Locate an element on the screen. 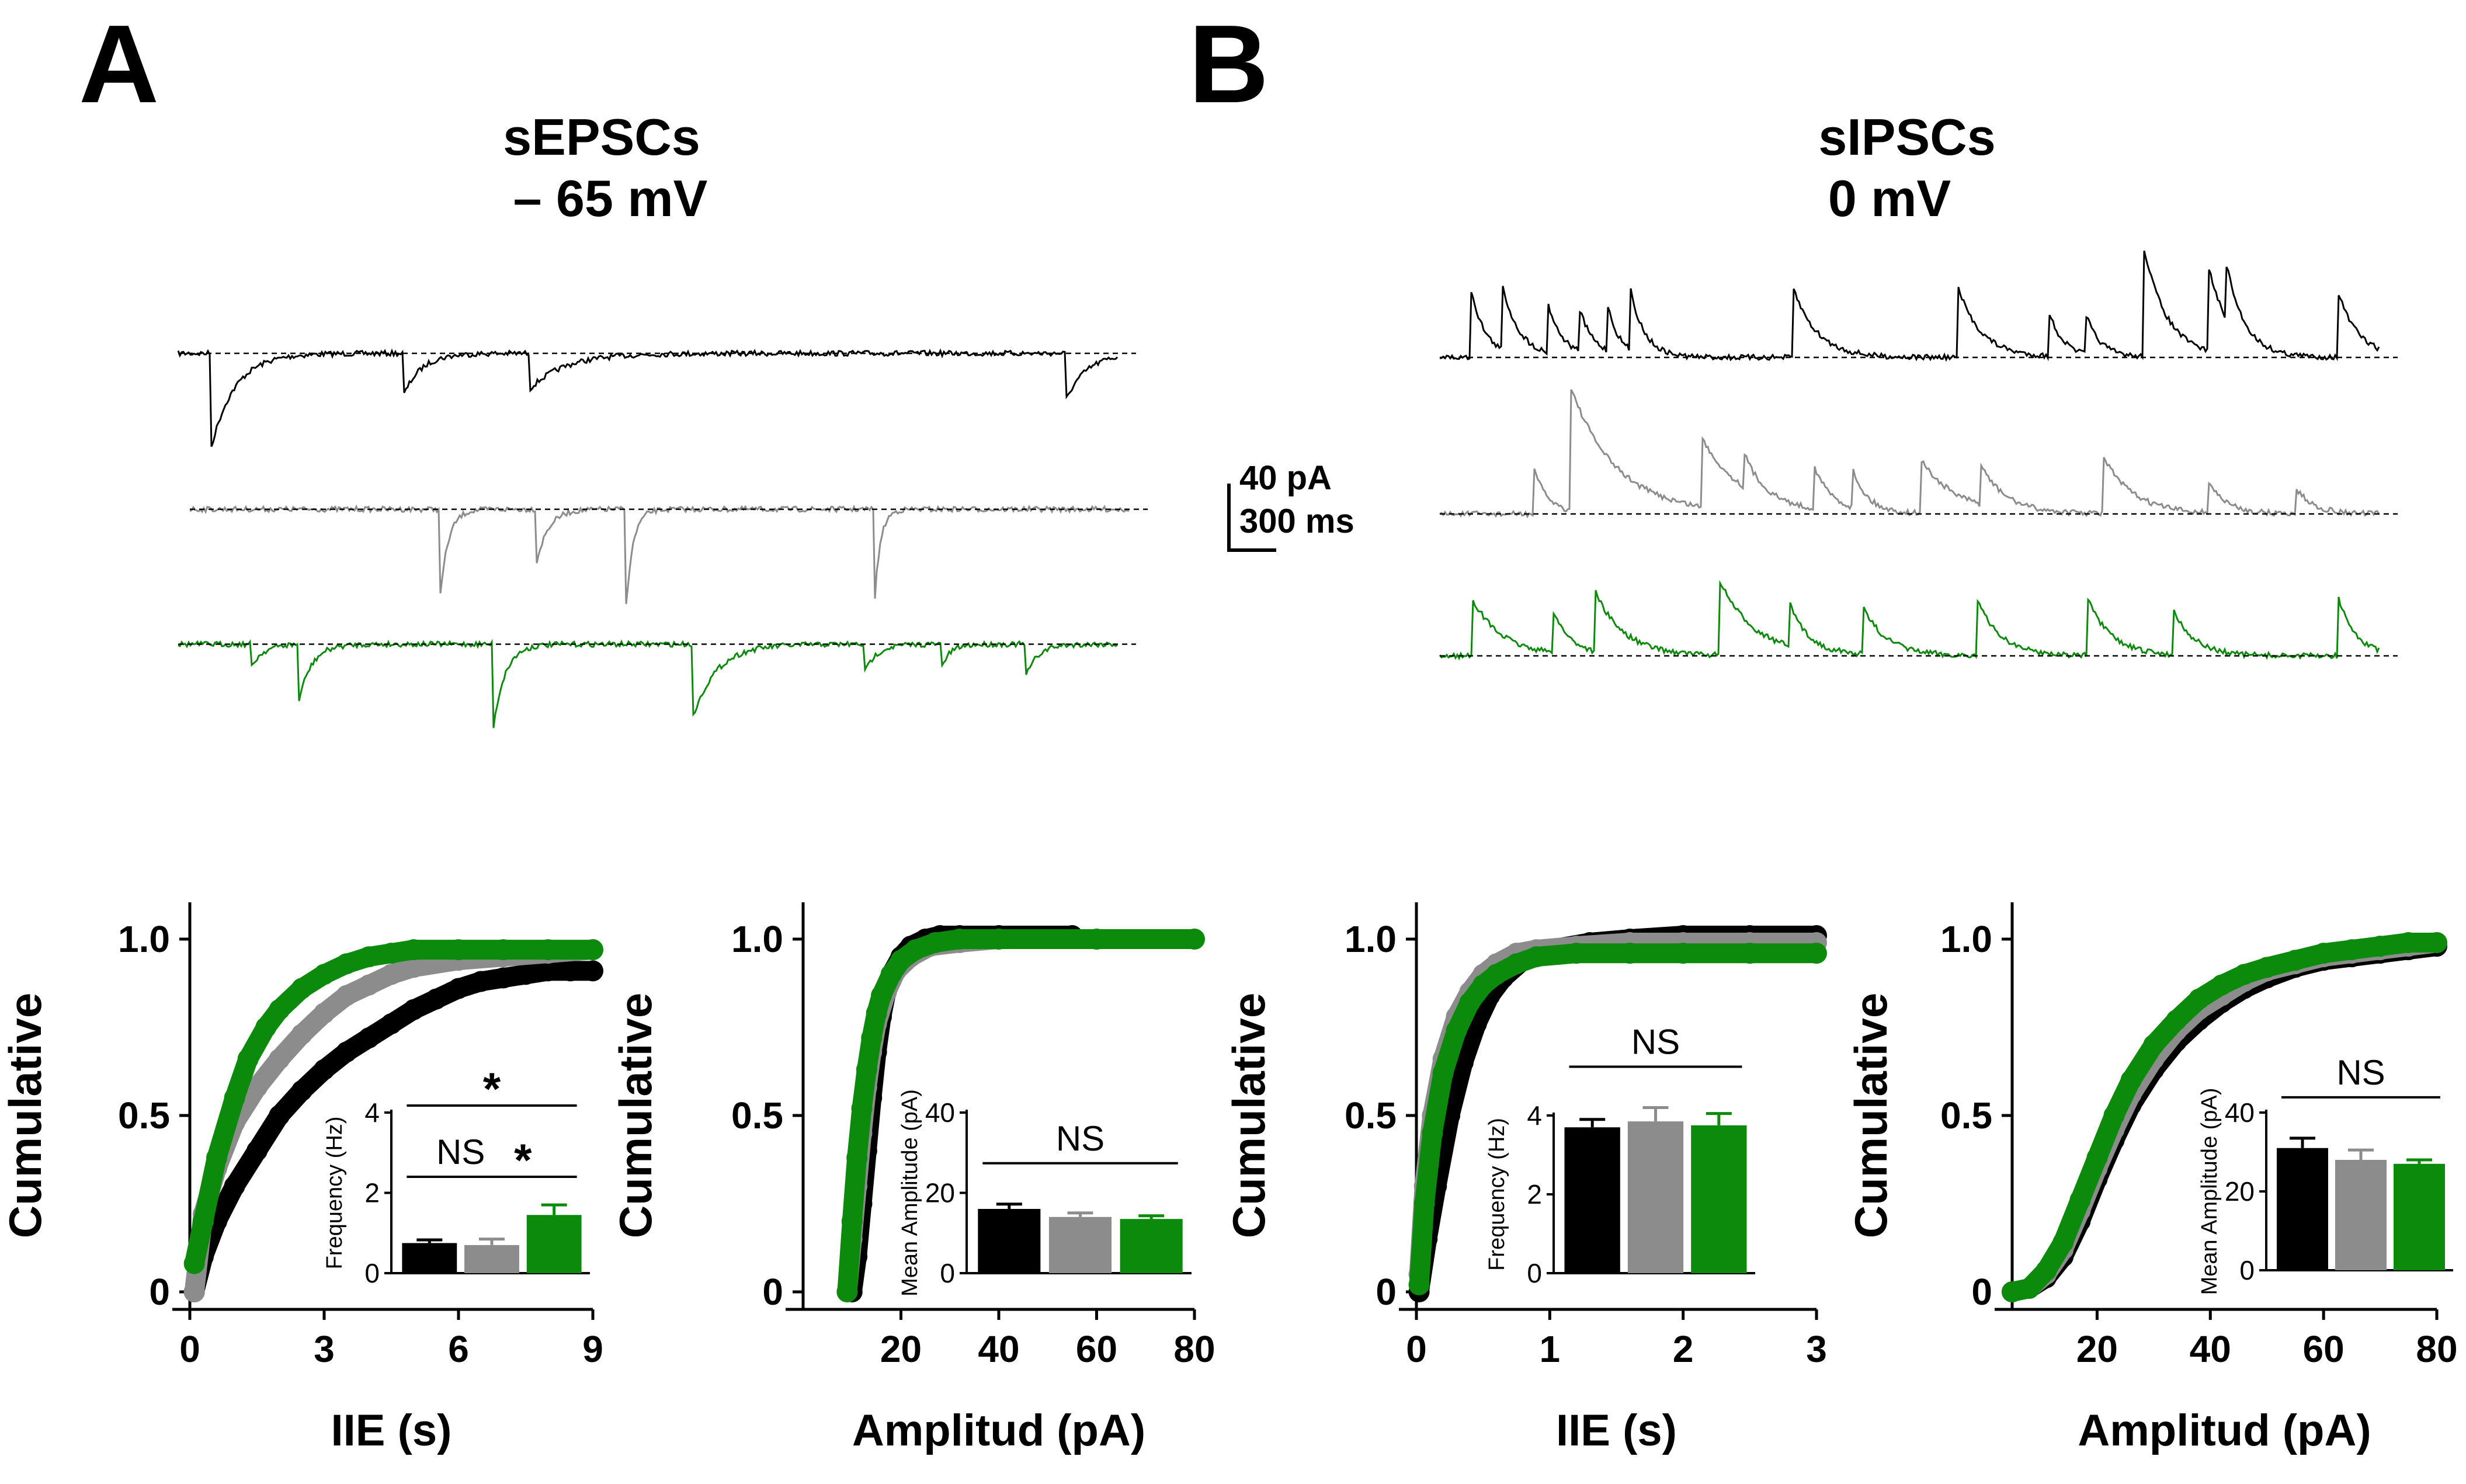 This screenshot has width=2466, height=1484. trace-b-gray is located at coordinates (1909, 454).